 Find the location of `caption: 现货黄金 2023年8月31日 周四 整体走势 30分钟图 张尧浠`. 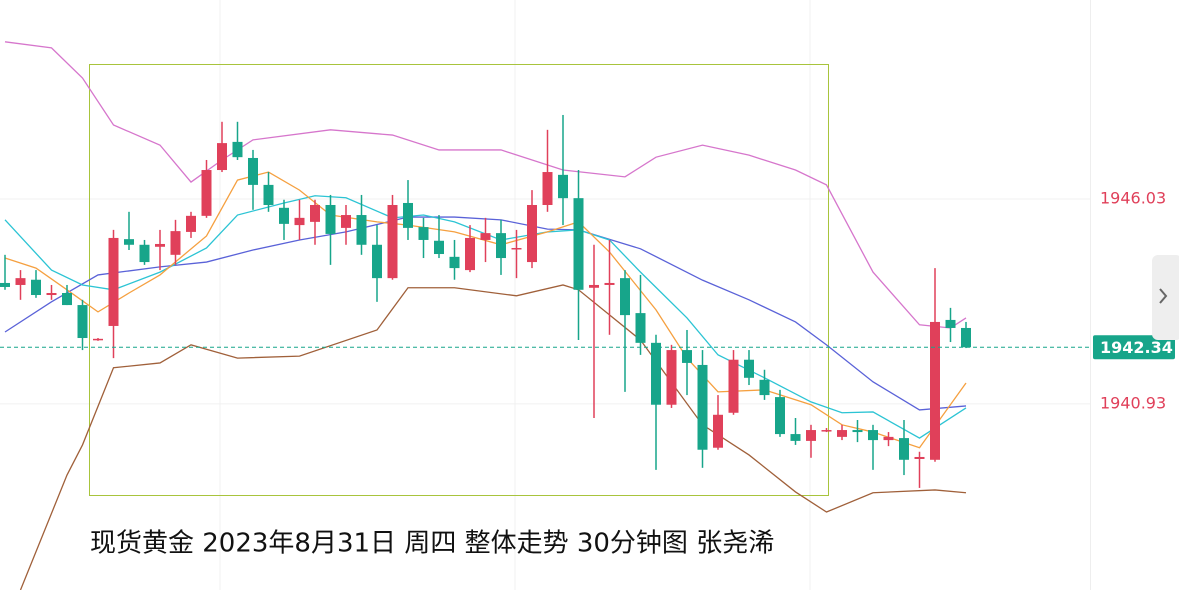

caption: 现货黄金 2023年8月31日 周四 整体走势 30分钟图 张尧浠 is located at coordinates (432, 544).